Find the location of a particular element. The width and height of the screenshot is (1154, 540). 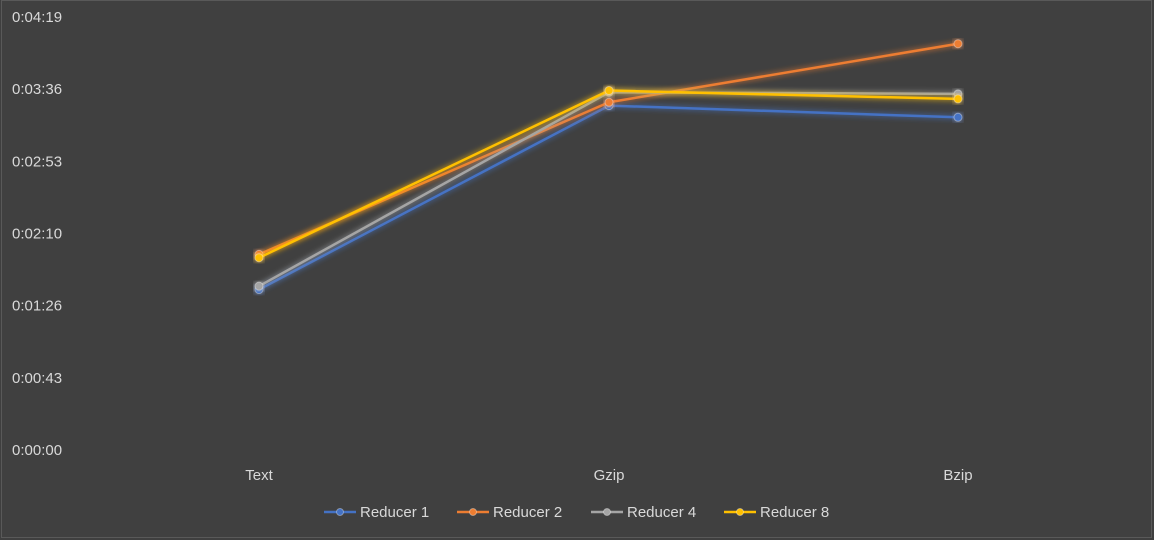

legend-item: Reducer 4 is located at coordinates (643, 512).